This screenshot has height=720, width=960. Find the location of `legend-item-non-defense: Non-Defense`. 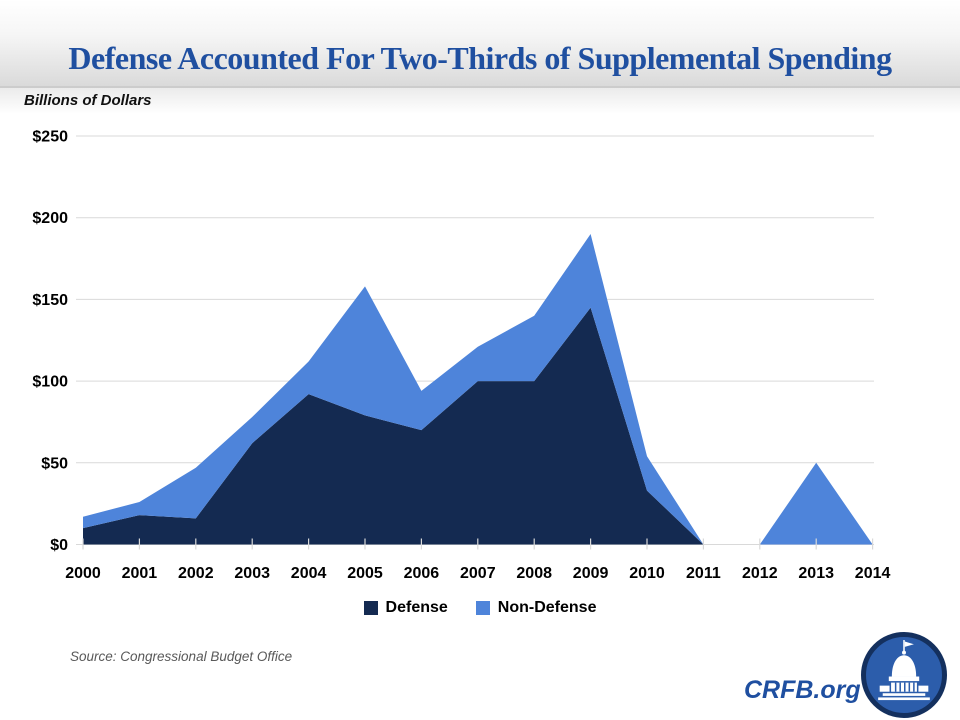

legend-item-non-defense: Non-Defense is located at coordinates (536, 608).